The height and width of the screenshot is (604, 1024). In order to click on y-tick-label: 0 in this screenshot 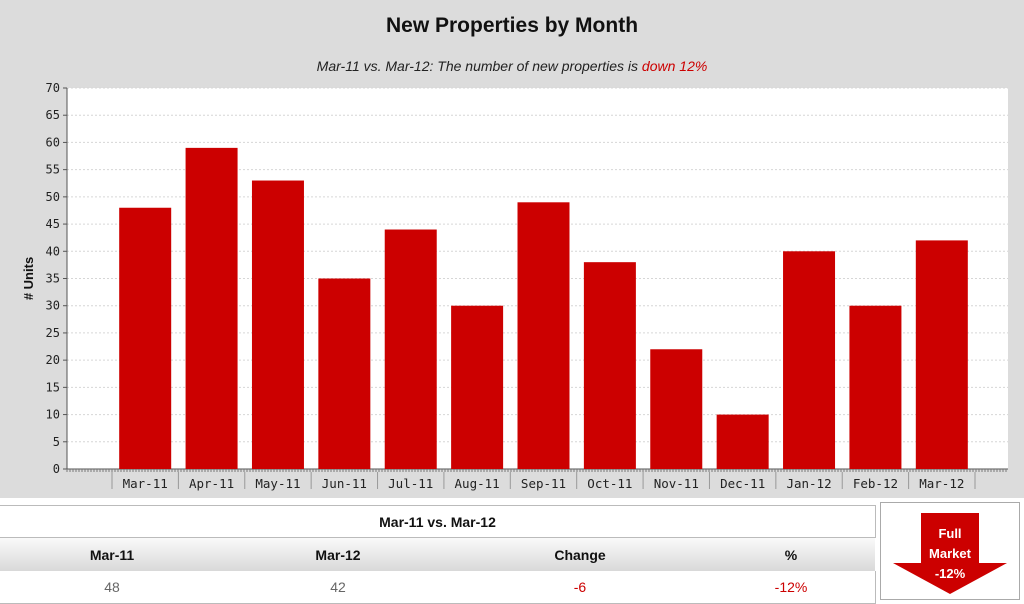, I will do `click(56, 469)`.